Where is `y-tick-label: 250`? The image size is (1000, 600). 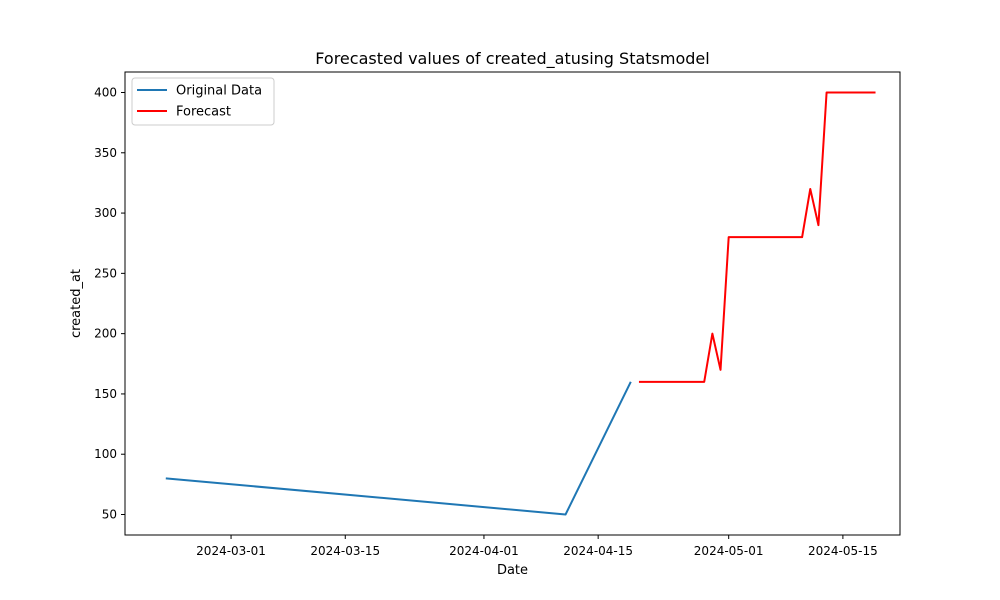 y-tick-label: 250 is located at coordinates (105, 273).